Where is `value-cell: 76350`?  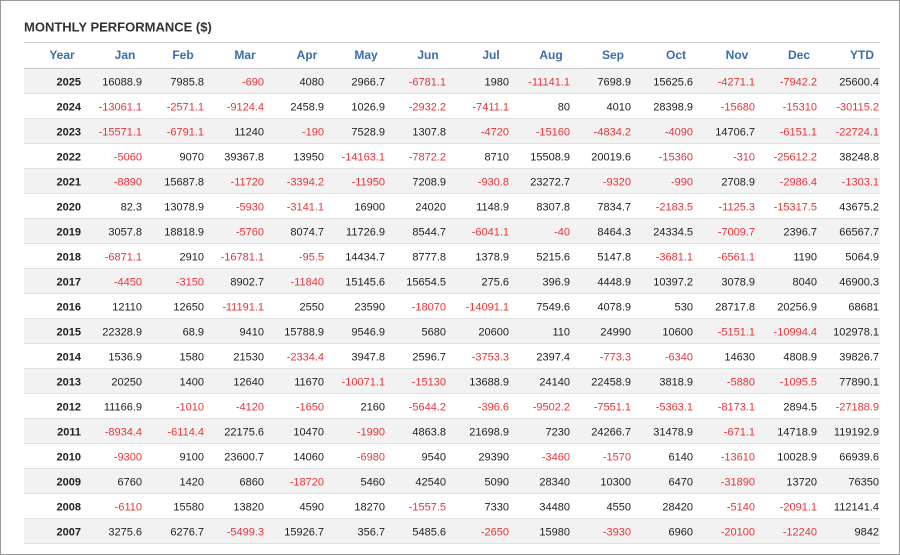
value-cell: 76350 is located at coordinates (863, 482).